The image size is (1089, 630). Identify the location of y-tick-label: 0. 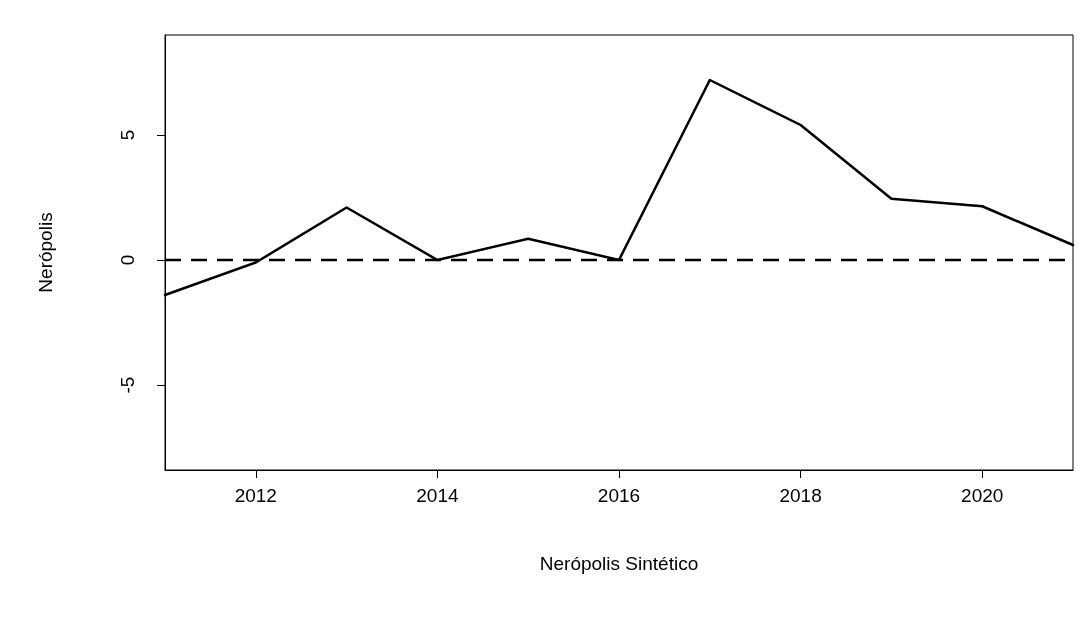
(127, 260).